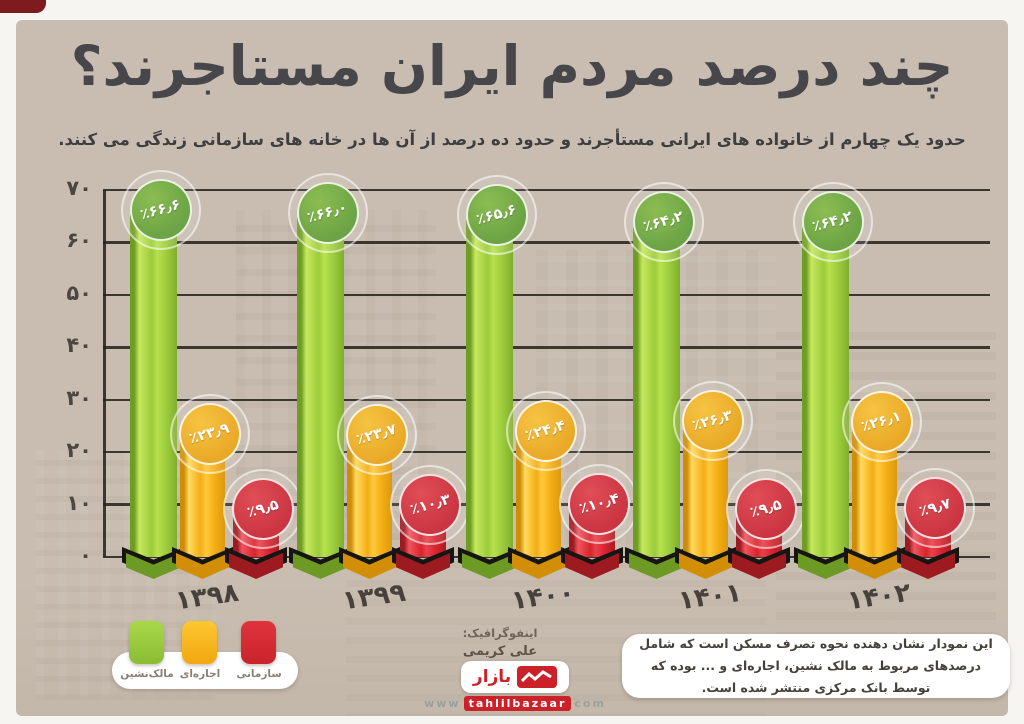  Describe the element at coordinates (200, 674) in the screenshot. I see `legend-label-rental: اجاره‌ای` at that location.